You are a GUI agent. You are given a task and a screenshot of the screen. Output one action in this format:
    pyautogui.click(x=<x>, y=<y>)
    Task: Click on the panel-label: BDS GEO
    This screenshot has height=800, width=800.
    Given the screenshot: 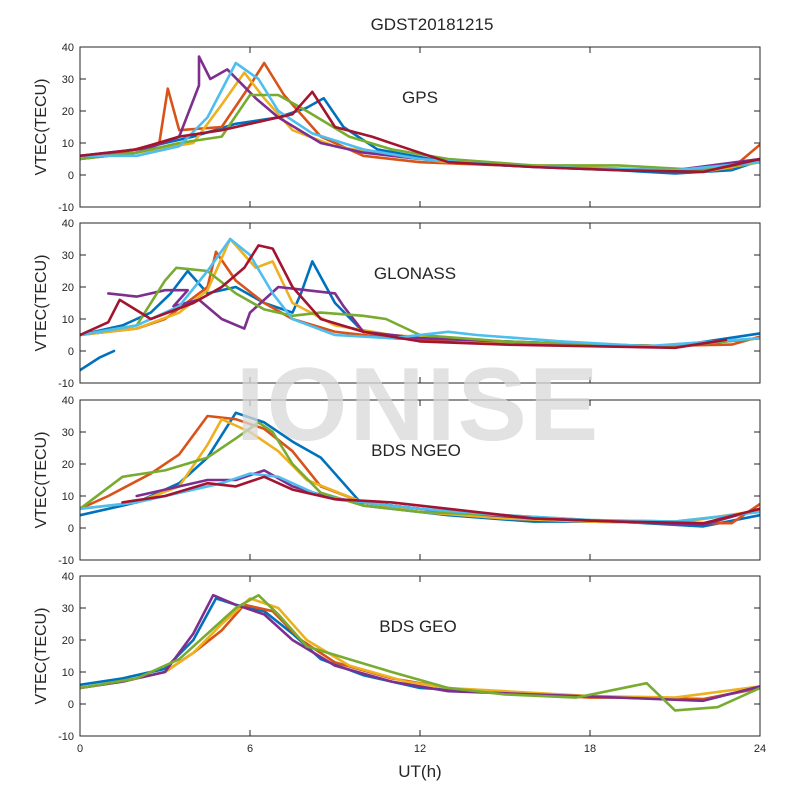 What is the action you would take?
    pyautogui.click(x=417, y=626)
    